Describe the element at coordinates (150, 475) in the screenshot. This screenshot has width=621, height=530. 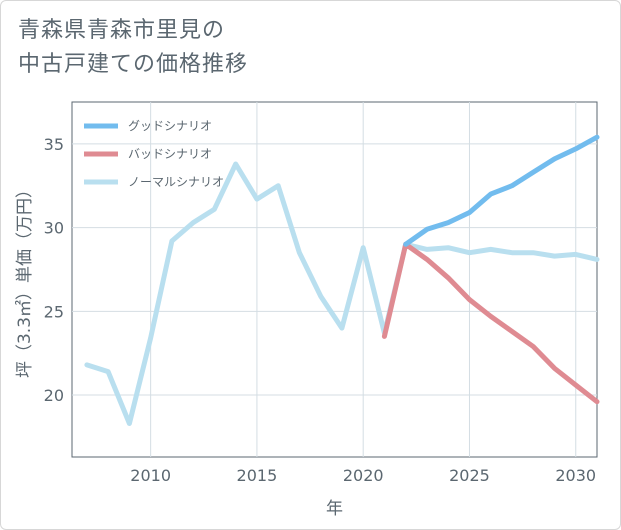
I see `x-tick-label: 2010` at that location.